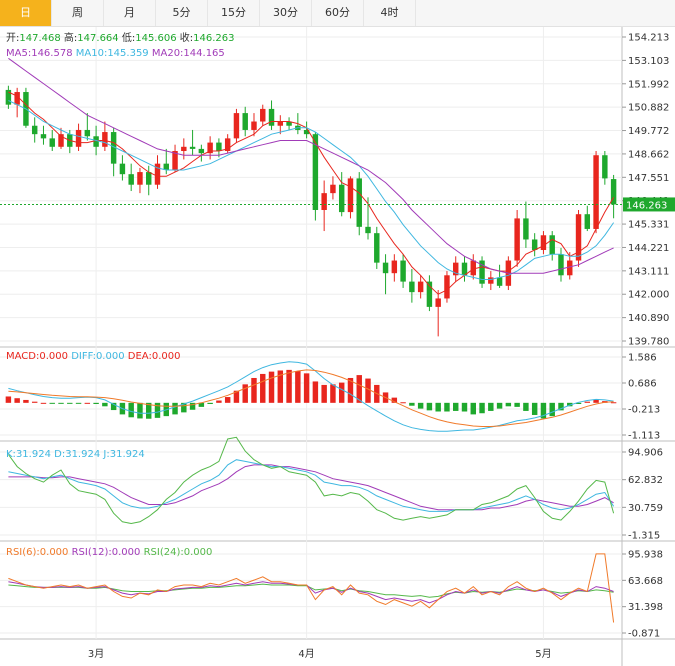 The image size is (675, 666). Describe the element at coordinates (286, 13) in the screenshot. I see `tab-30min: 30分` at that location.